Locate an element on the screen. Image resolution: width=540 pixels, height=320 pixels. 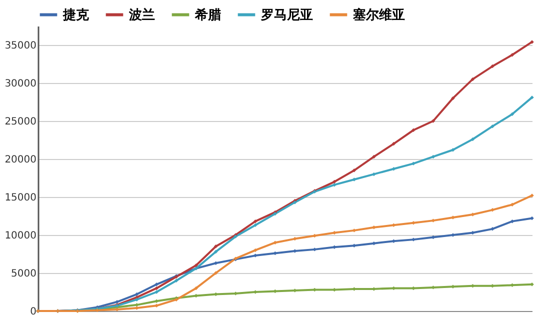
legend-label: 塞尔维亚 is located at coordinates (378, 14).